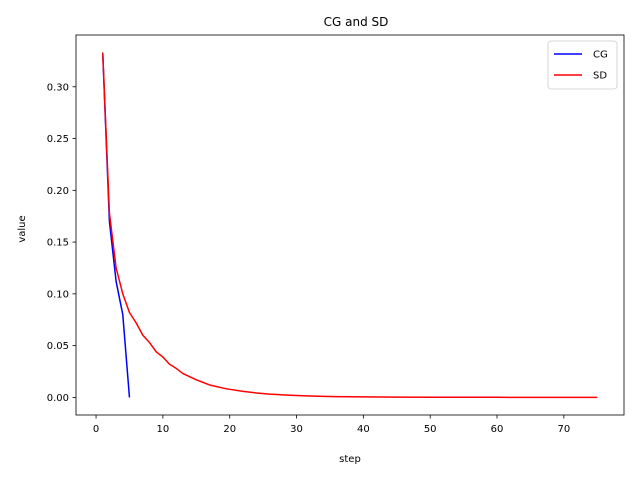 This screenshot has height=480, width=640. I want to click on y-axis: 0.00 0.05 0.10 0.15 0.20 0.25 0.30, so click(61, 243).